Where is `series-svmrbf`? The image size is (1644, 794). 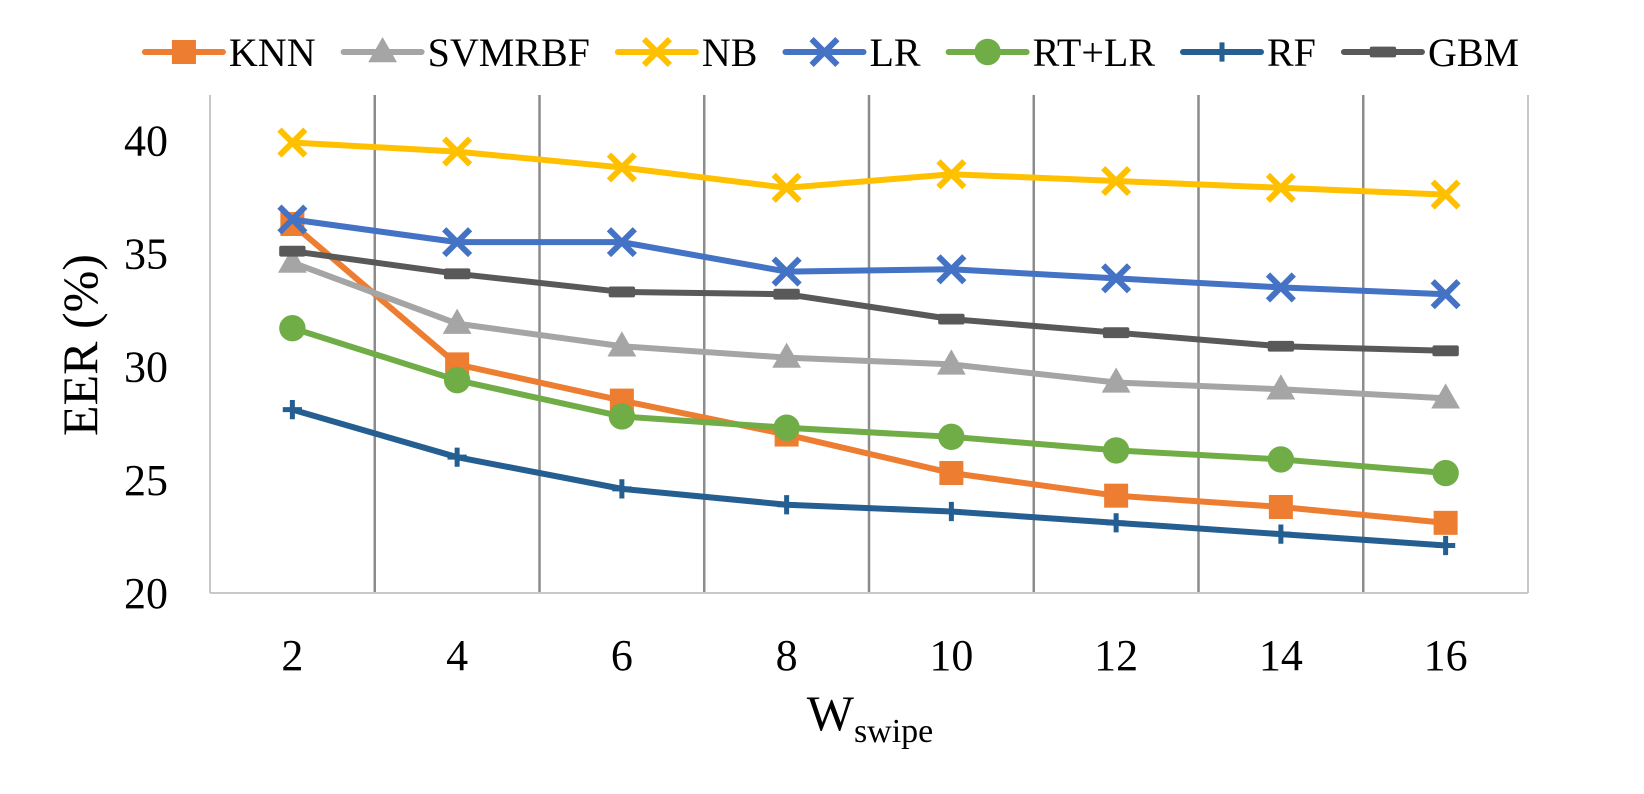 series-svmrbf is located at coordinates (869, 328).